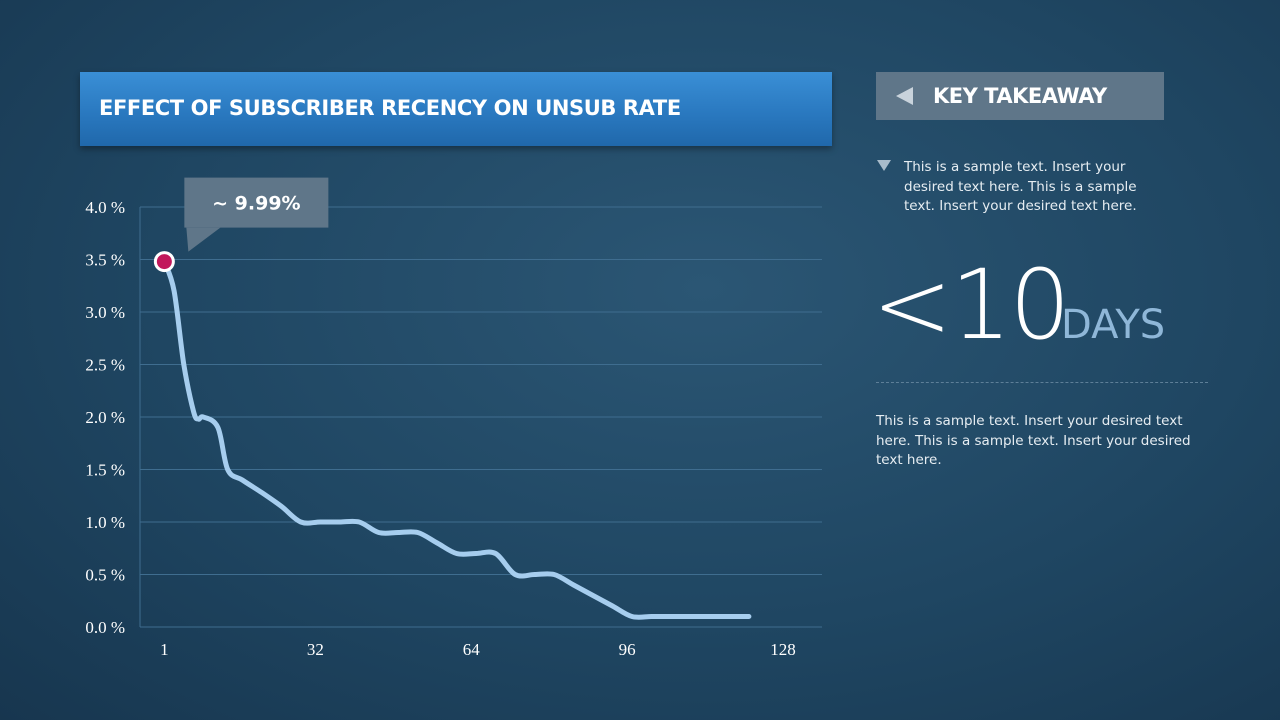  Describe the element at coordinates (105, 365) in the screenshot. I see `y-tick-label: 2.5 %` at that location.